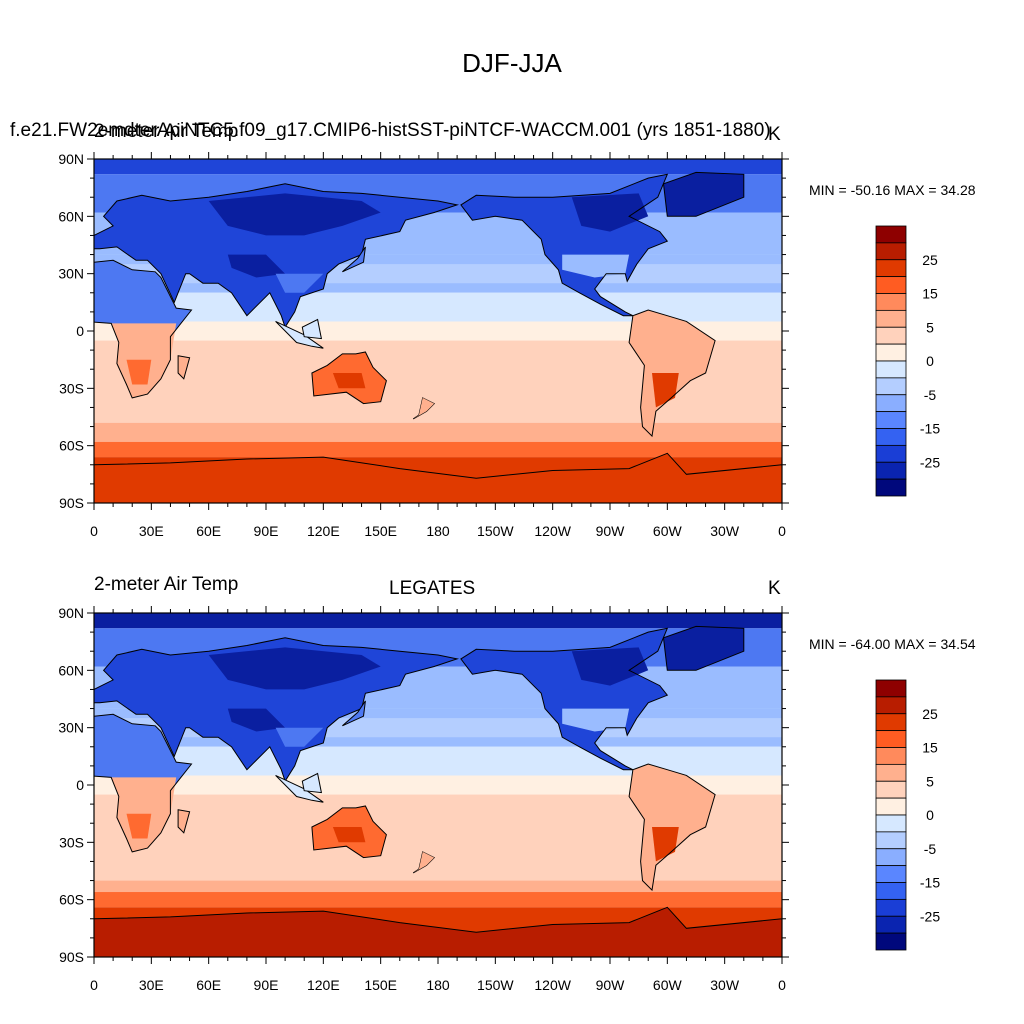 Image resolution: width=1024 pixels, height=1024 pixels. I want to click on colorbar-2: 25 15 5 0 -5 -15 -25, so click(907, 815).